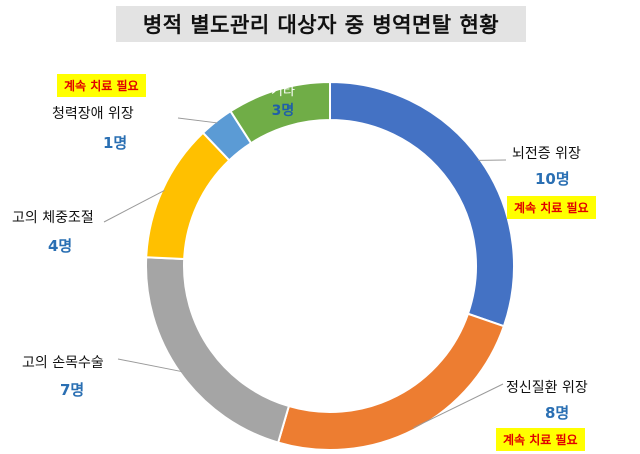  Describe the element at coordinates (197, 120) in the screenshot. I see `leader-line-hearing-impairment` at that location.